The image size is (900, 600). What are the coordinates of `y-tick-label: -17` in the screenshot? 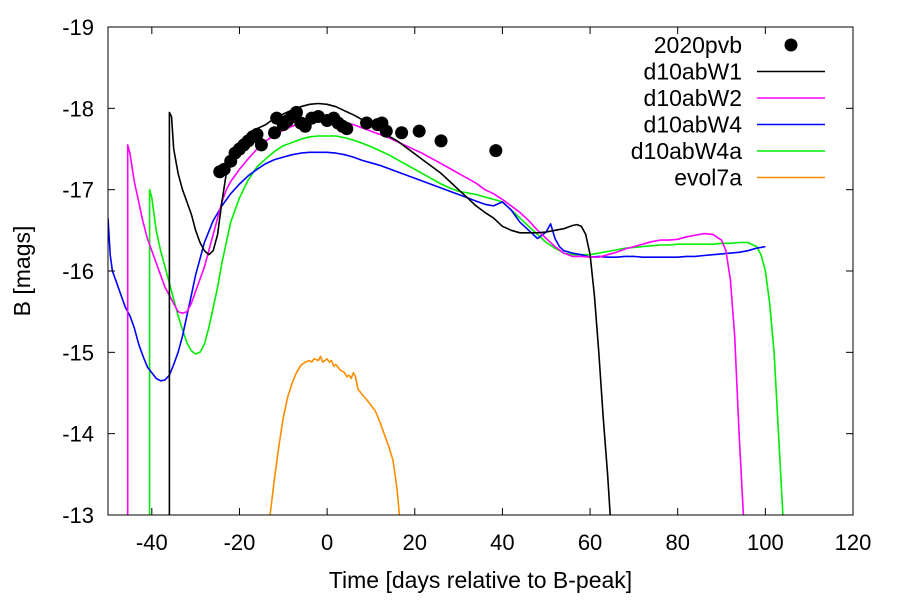 It's located at (78, 190).